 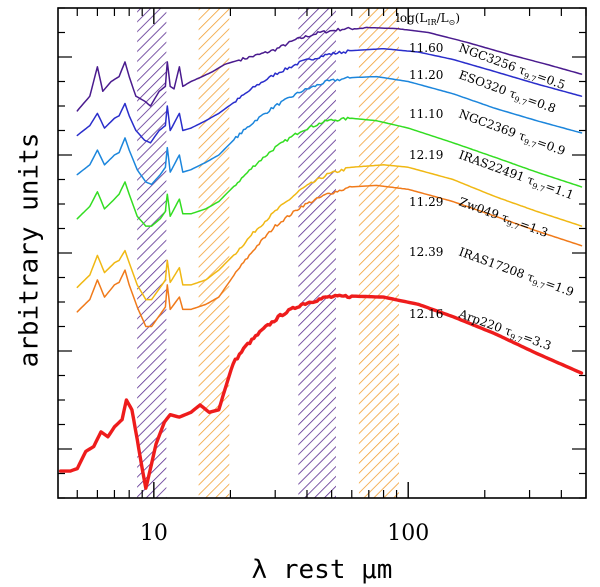 I want to click on luminosity-header: log(LIR/L⊙), so click(x=428, y=19).